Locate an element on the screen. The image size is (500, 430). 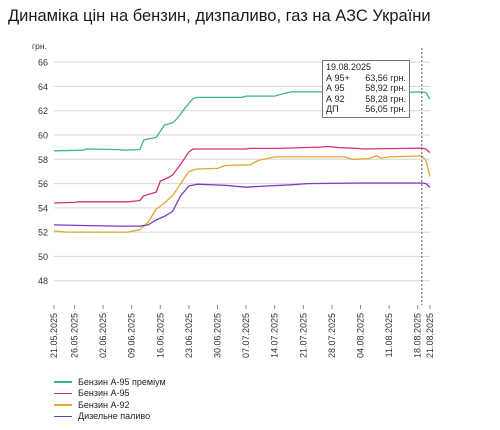
y-tick-label: 54 is located at coordinates (43, 208).